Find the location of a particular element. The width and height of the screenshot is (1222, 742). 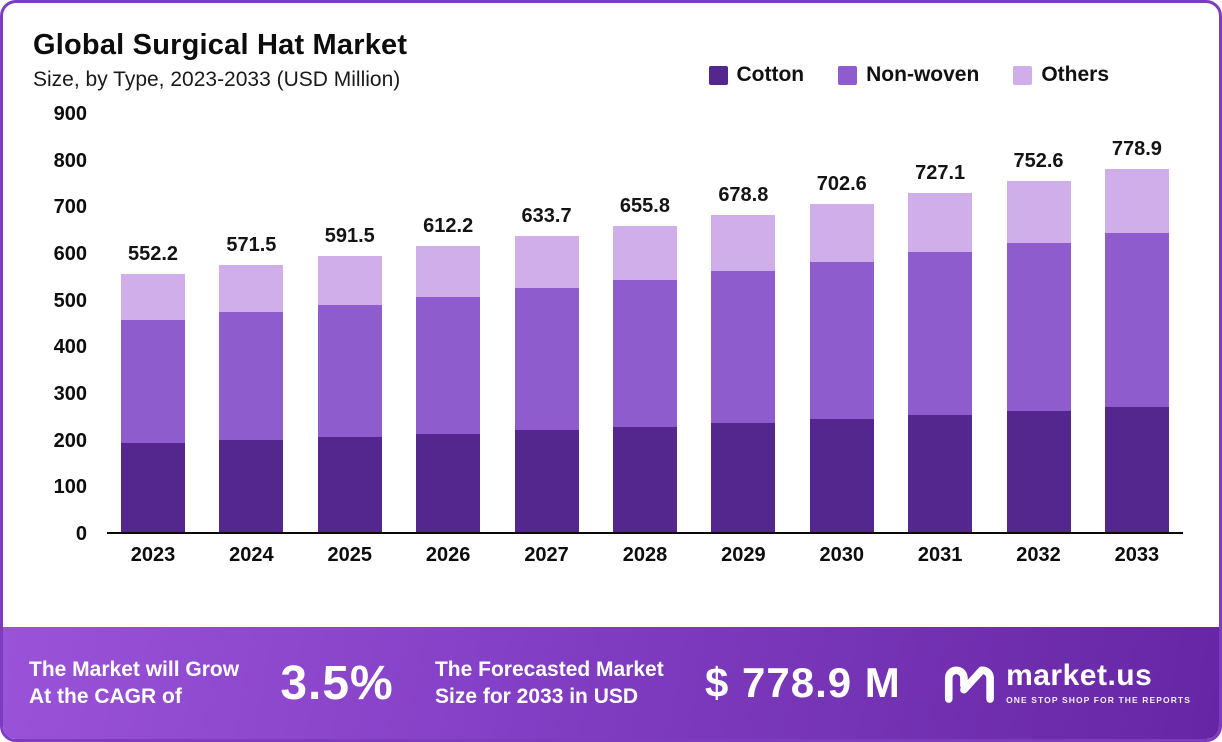

x-tick-label: 2033 is located at coordinates (1137, 555).